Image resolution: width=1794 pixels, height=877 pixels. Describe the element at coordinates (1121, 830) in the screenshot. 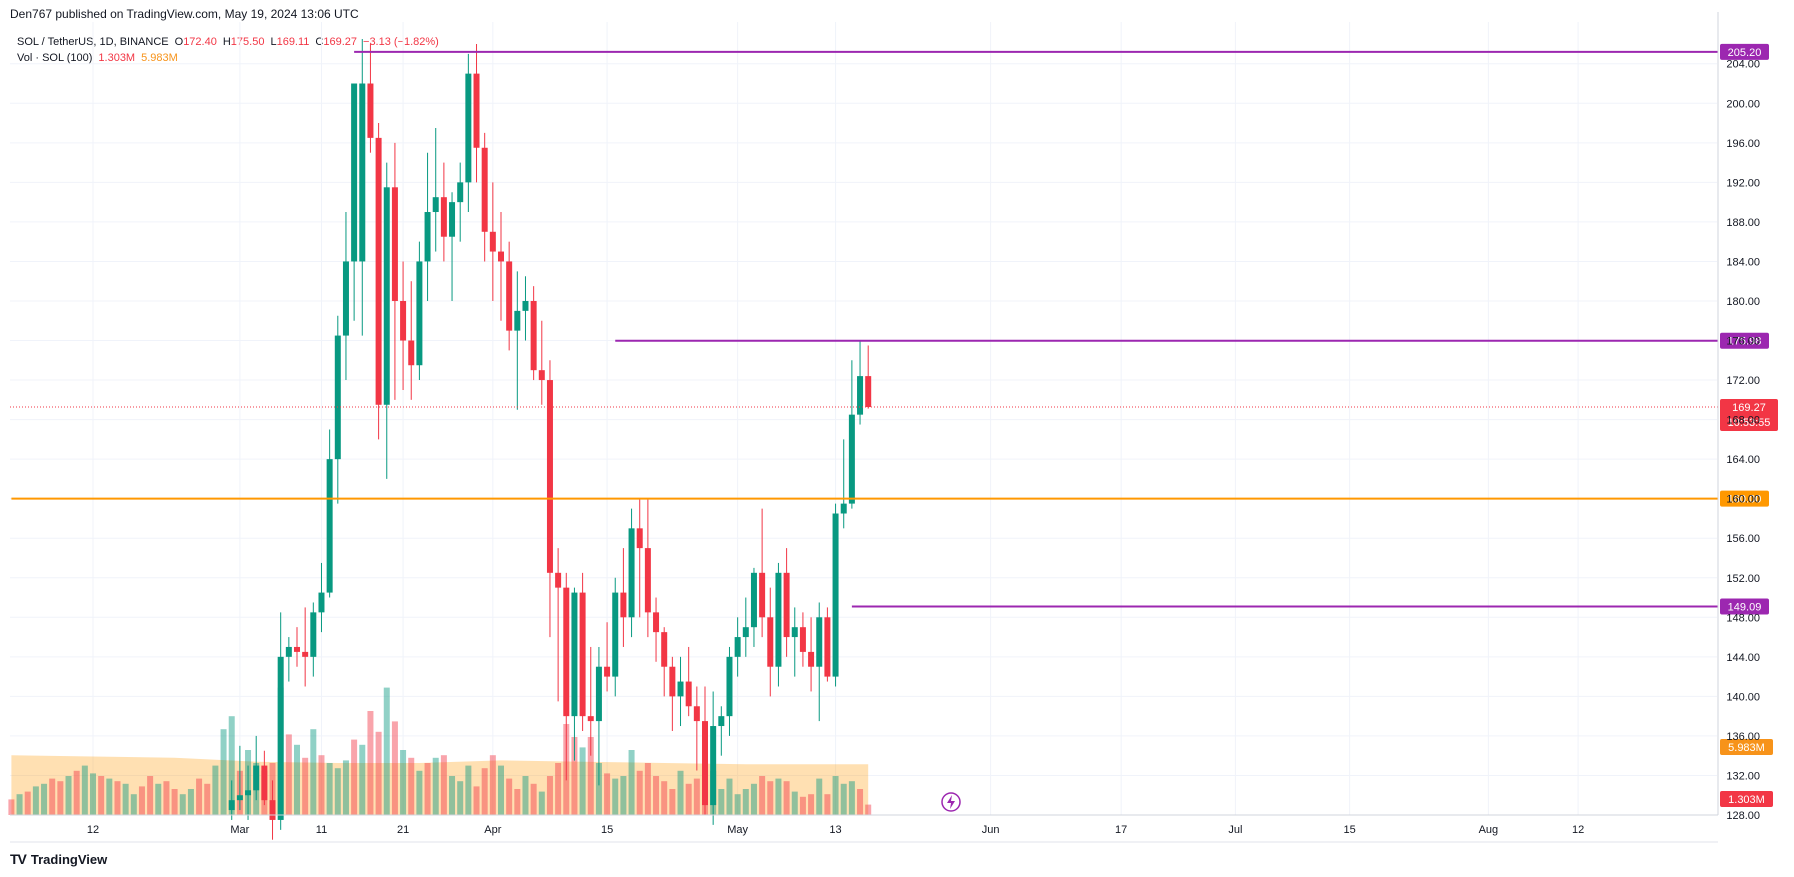

I see `x-tick-label: 17` at that location.